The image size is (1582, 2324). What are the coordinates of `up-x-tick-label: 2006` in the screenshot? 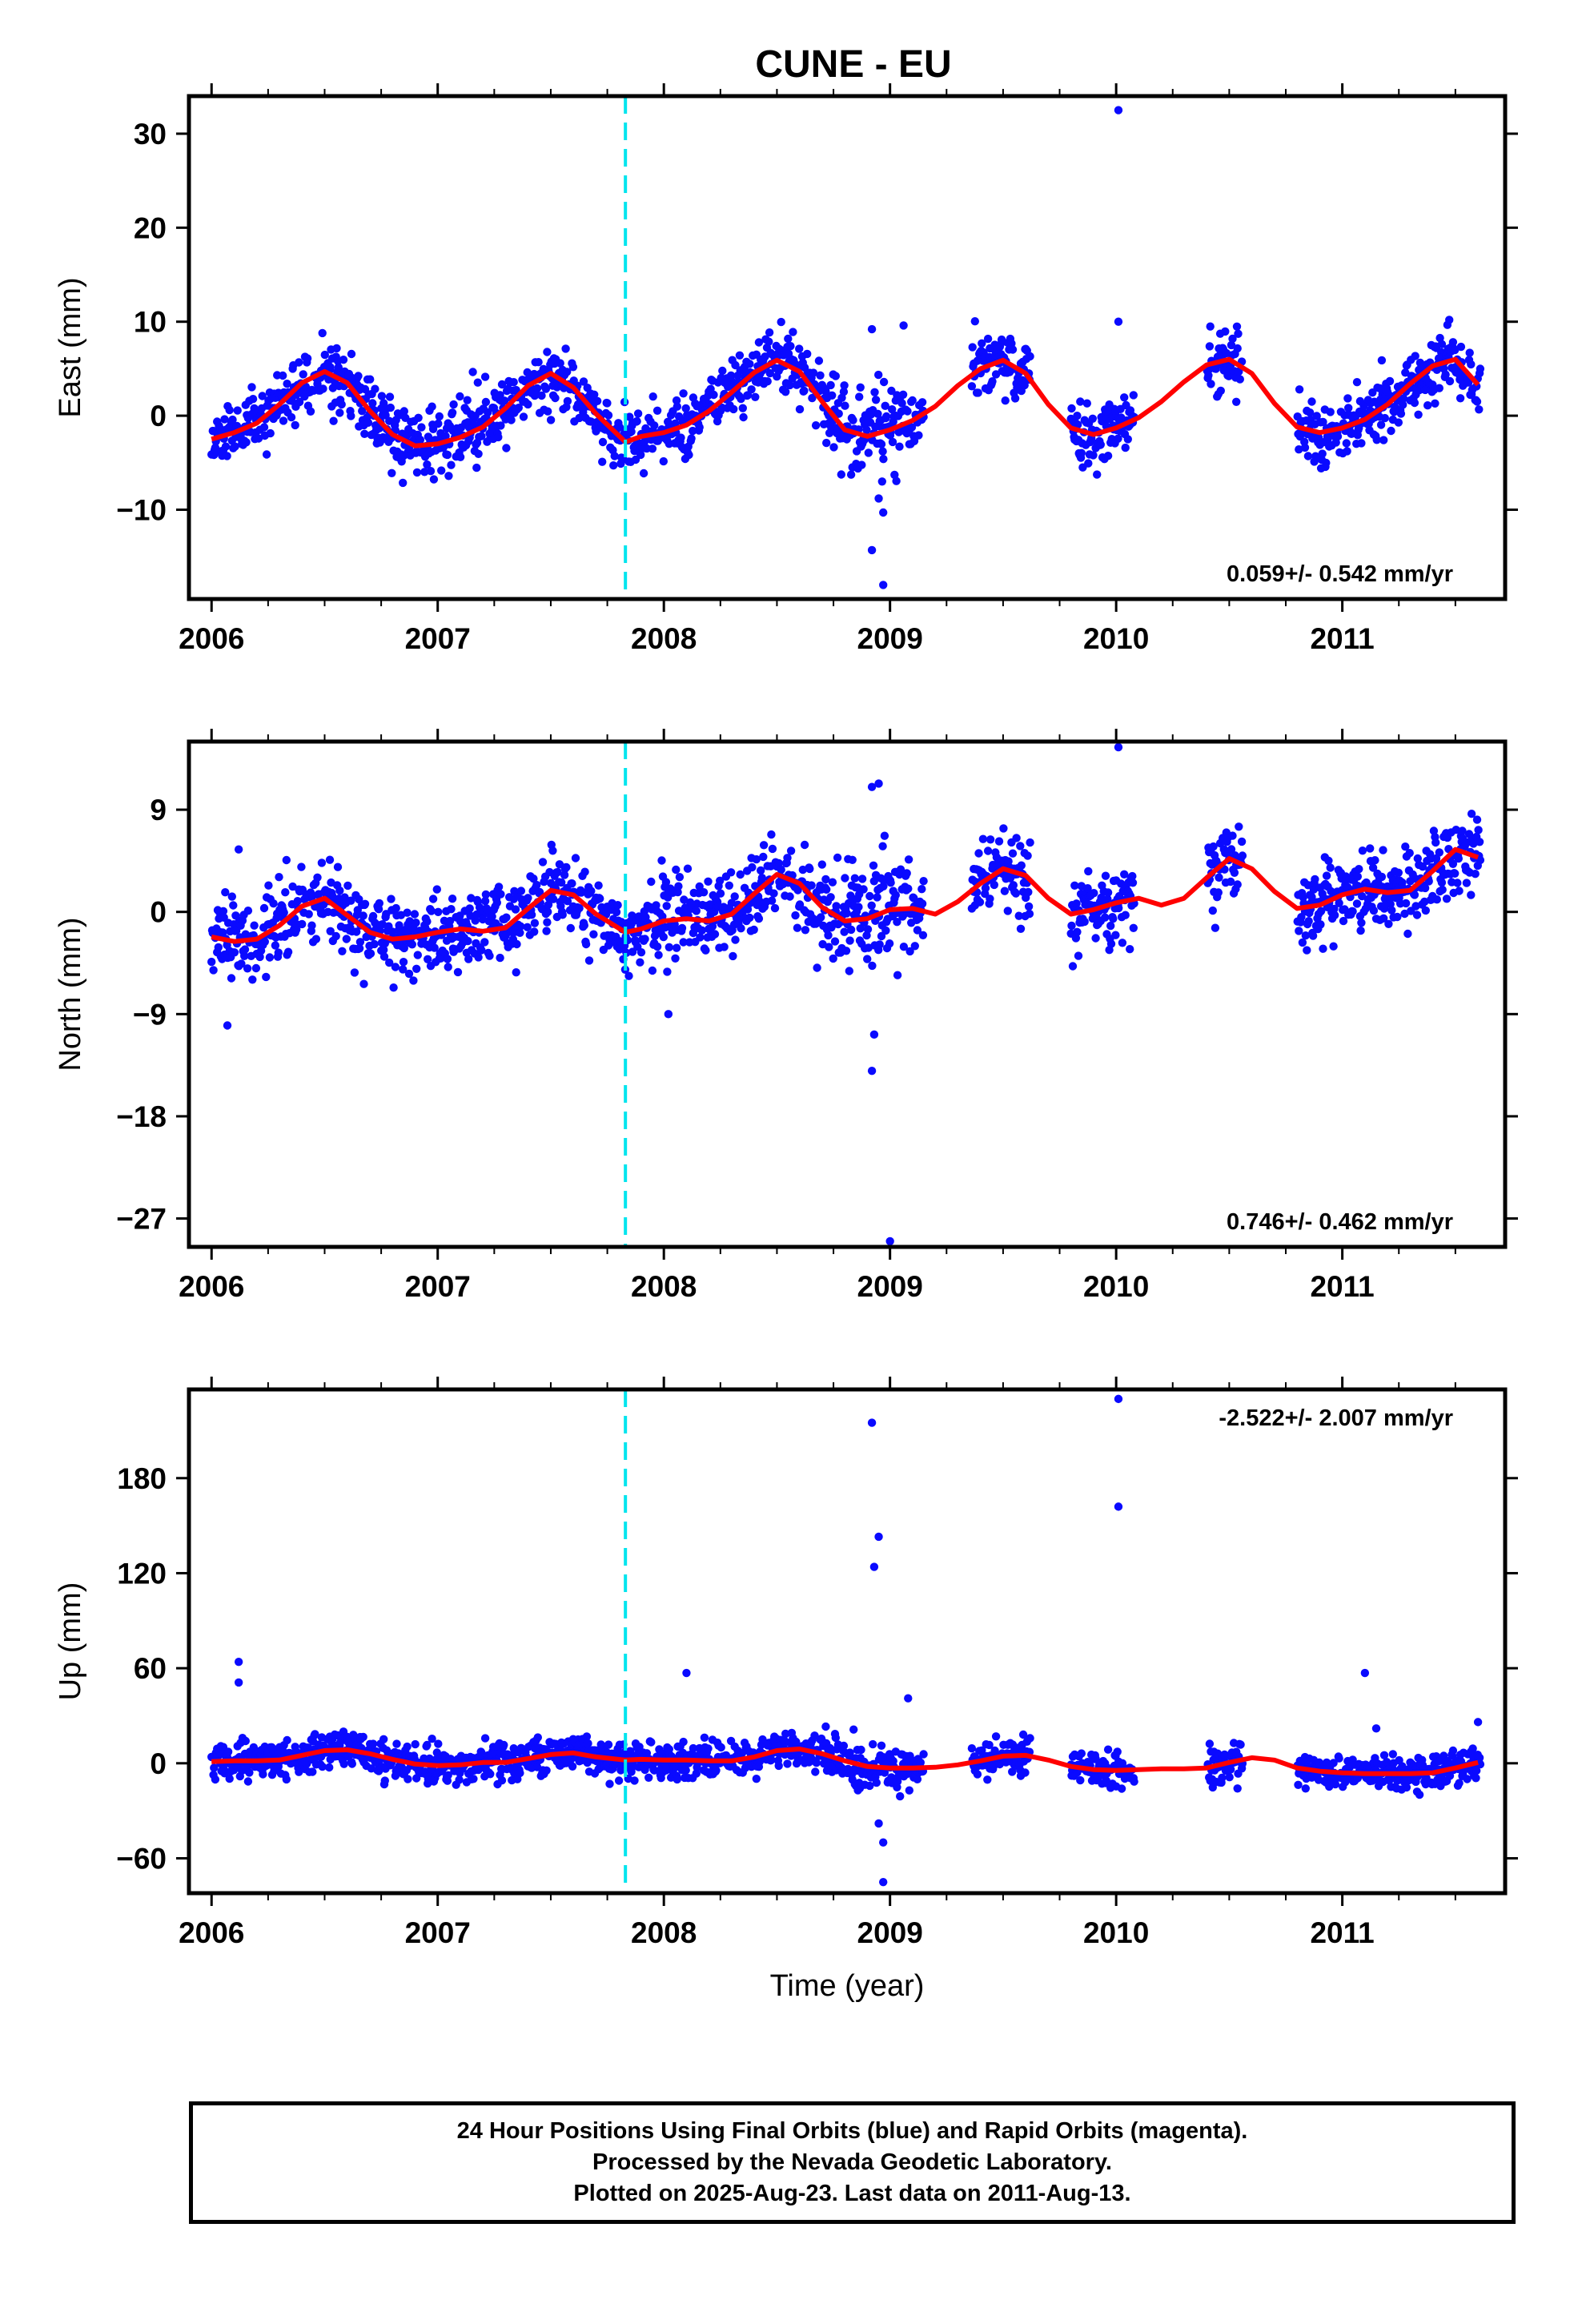 It's located at (211, 1932).